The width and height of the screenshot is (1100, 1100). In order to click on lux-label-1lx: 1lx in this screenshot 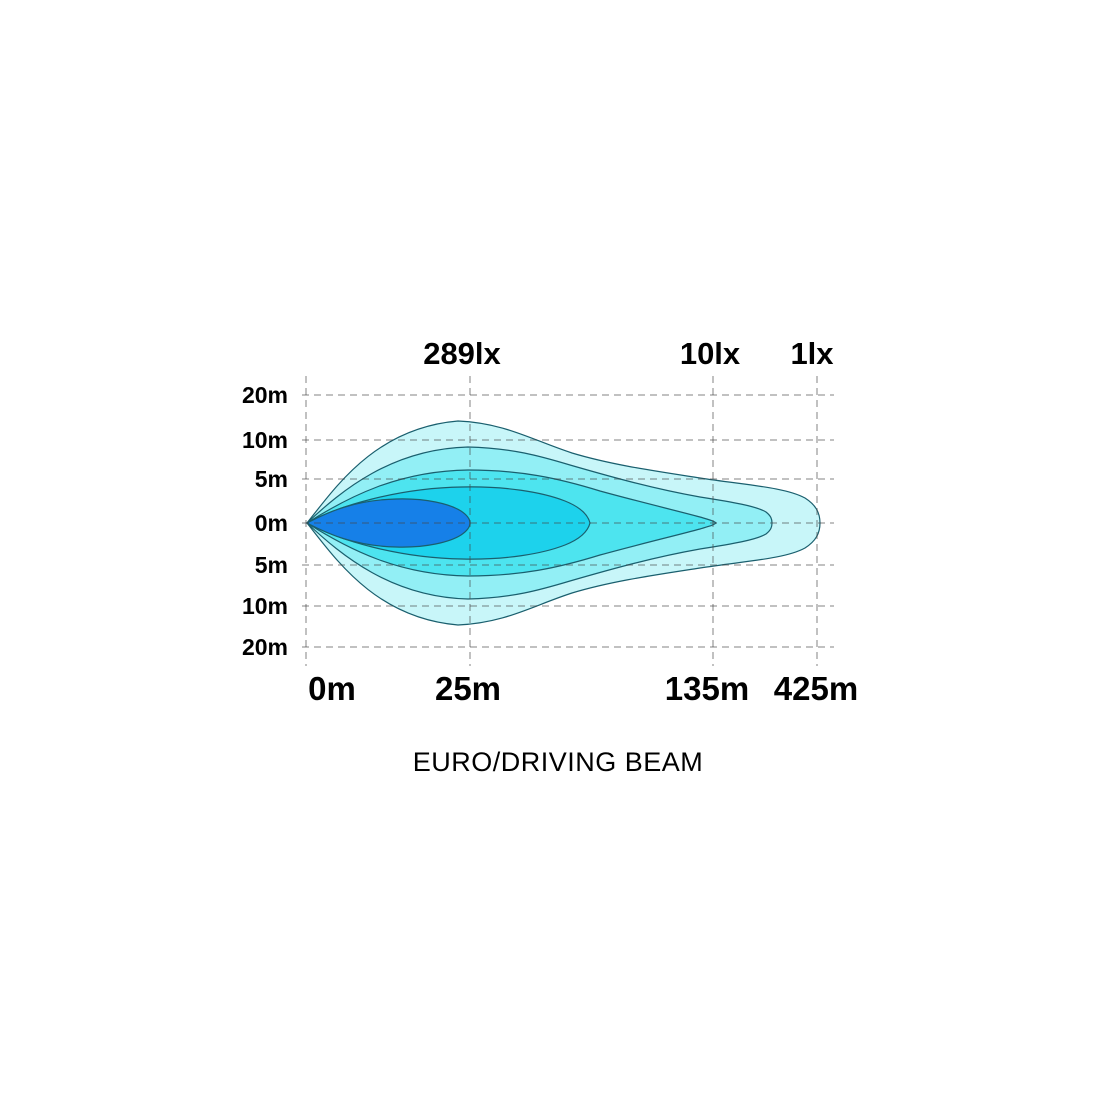, I will do `click(812, 353)`.